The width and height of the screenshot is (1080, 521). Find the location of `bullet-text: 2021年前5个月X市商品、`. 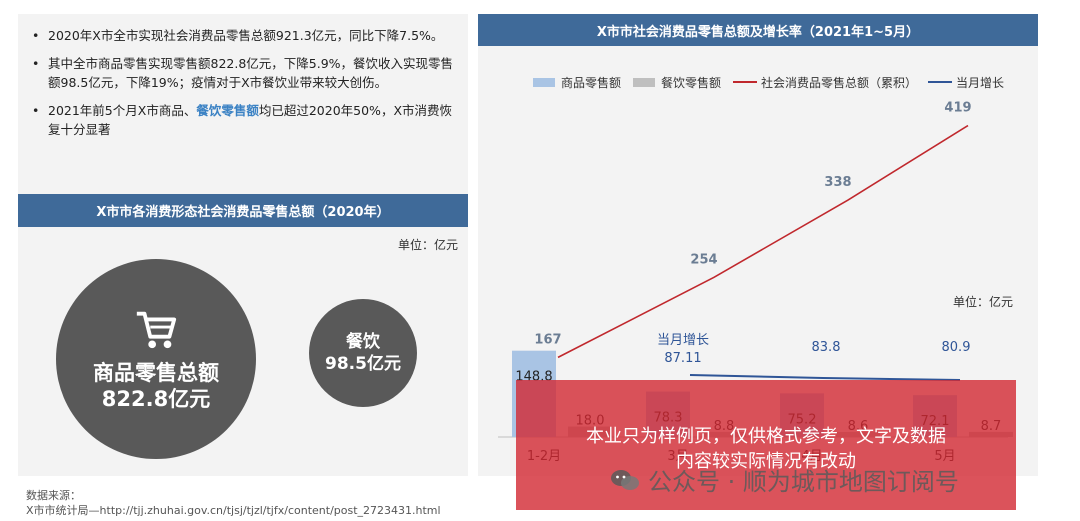

bullet-text: 2021年前5个月X市商品、 is located at coordinates (122, 110).